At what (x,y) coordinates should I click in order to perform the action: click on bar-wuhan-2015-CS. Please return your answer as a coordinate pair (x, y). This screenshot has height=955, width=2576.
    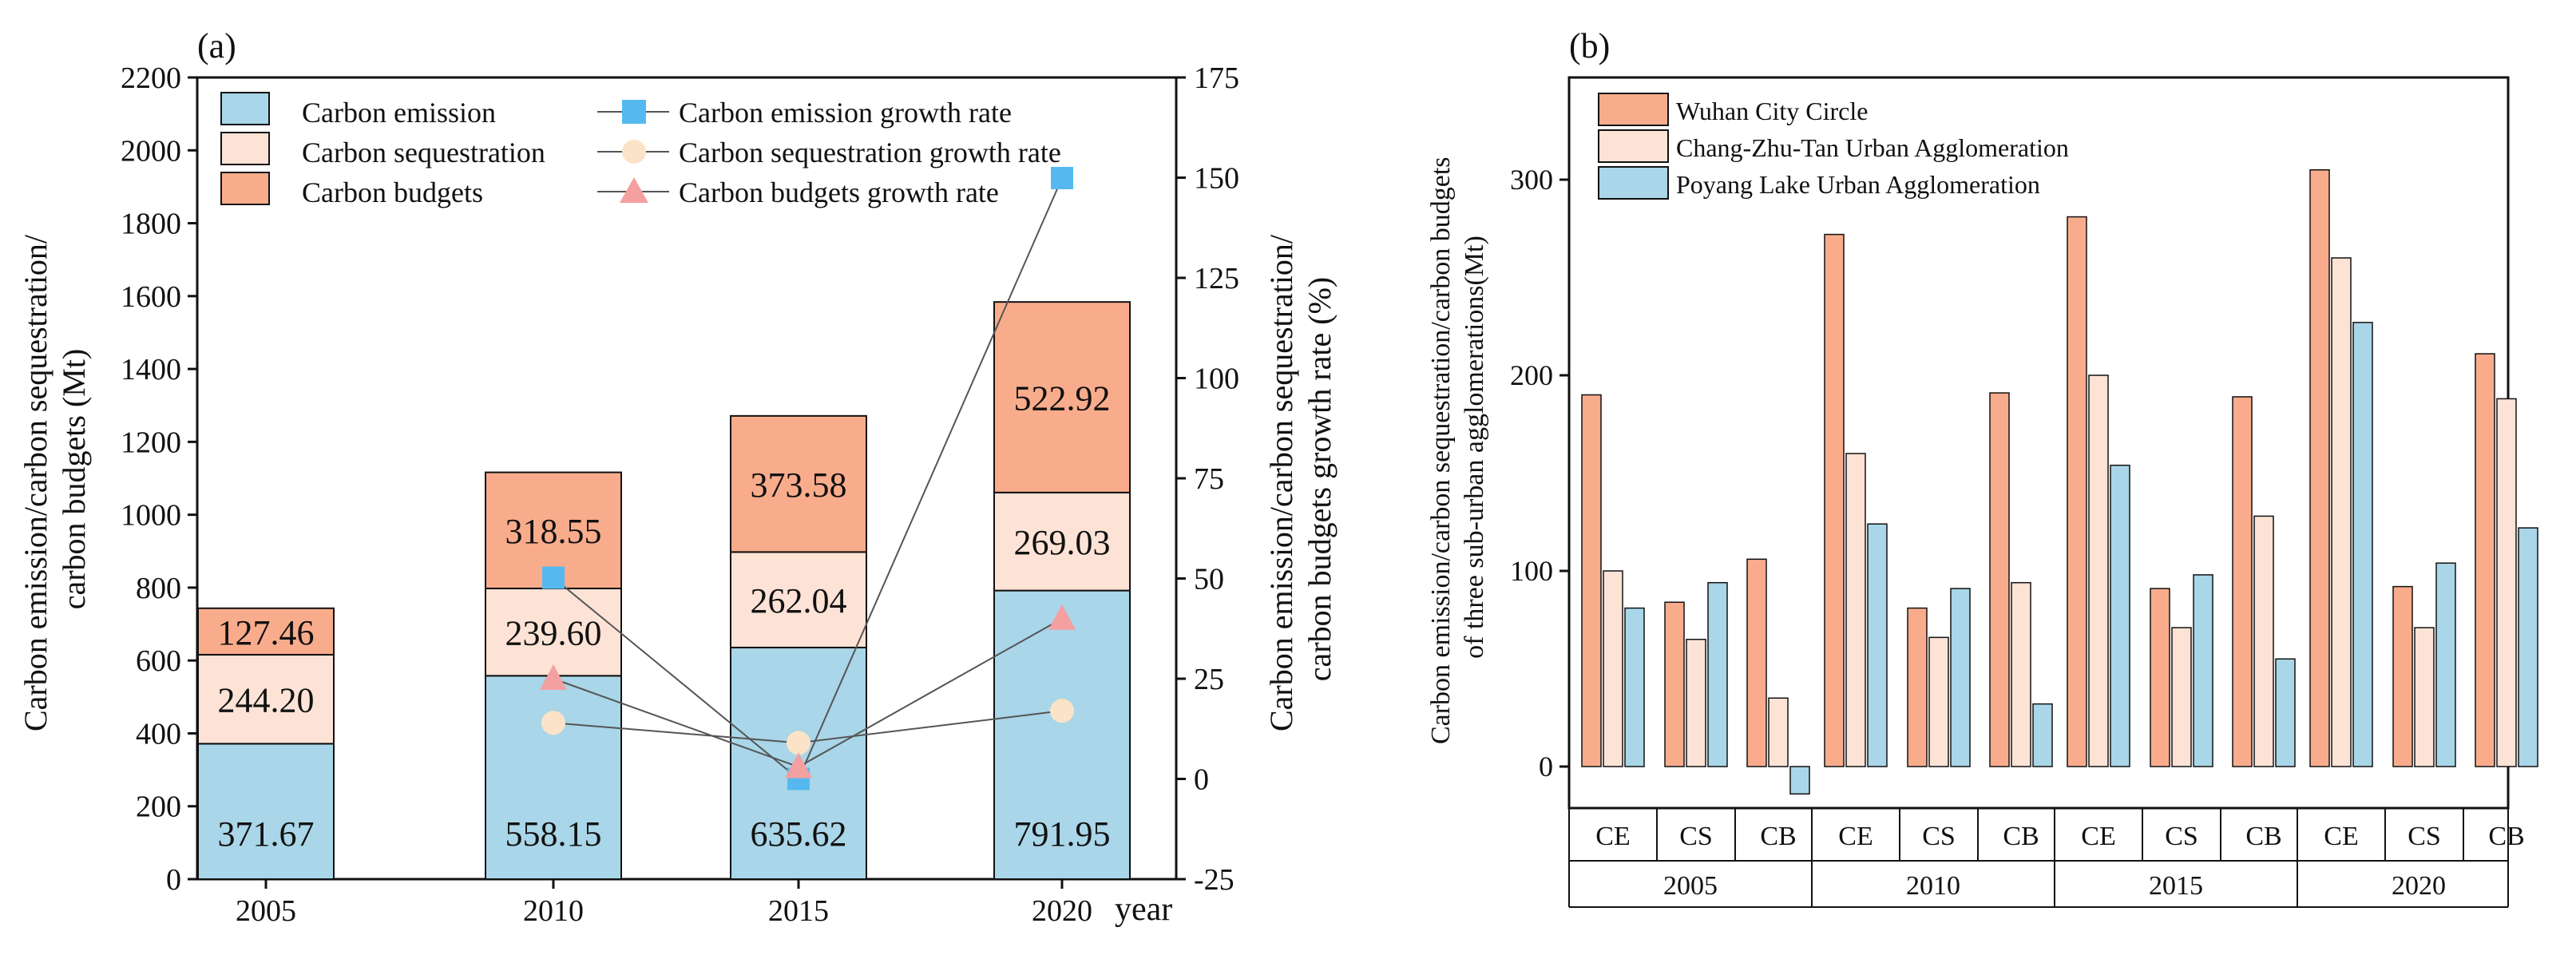
    Looking at the image, I should click on (2160, 677).